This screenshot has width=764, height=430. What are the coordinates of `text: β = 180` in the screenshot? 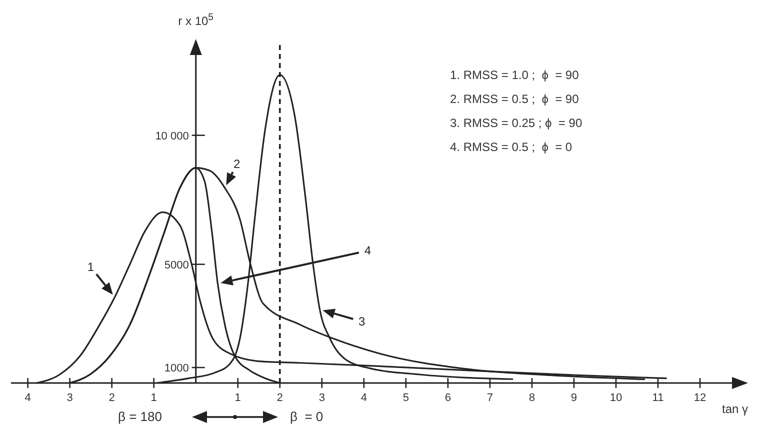 It's located at (140, 416).